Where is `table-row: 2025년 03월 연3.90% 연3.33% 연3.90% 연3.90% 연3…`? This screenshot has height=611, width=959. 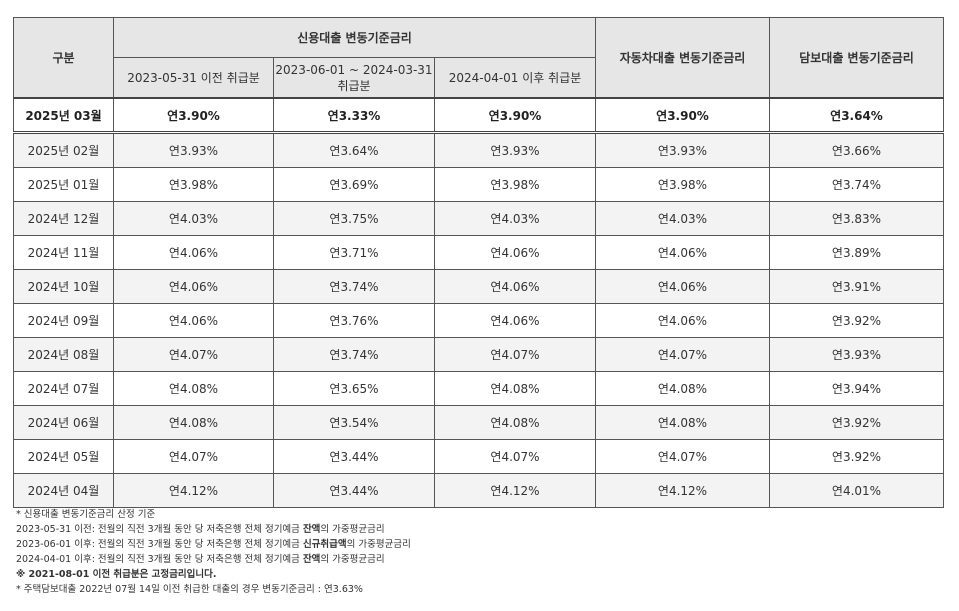 table-row: 2025년 03월 연3.90% 연3.33% 연3.90% 연3.90% 연3… is located at coordinates (478, 115).